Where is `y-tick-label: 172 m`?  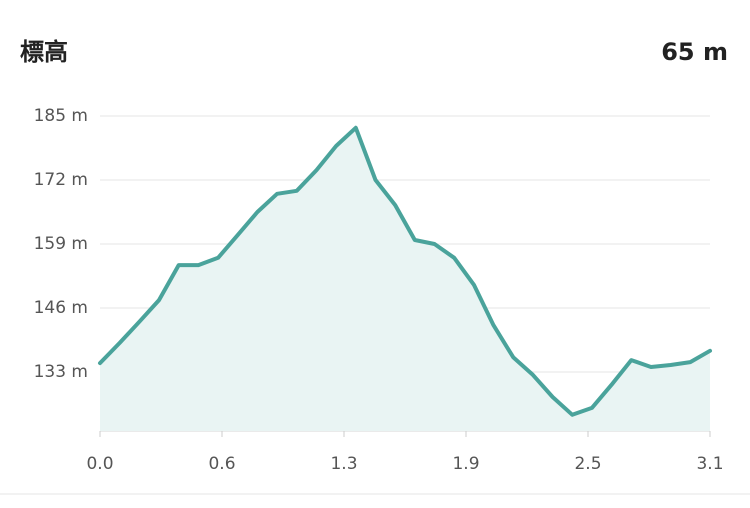
y-tick-label: 172 m is located at coordinates (61, 180).